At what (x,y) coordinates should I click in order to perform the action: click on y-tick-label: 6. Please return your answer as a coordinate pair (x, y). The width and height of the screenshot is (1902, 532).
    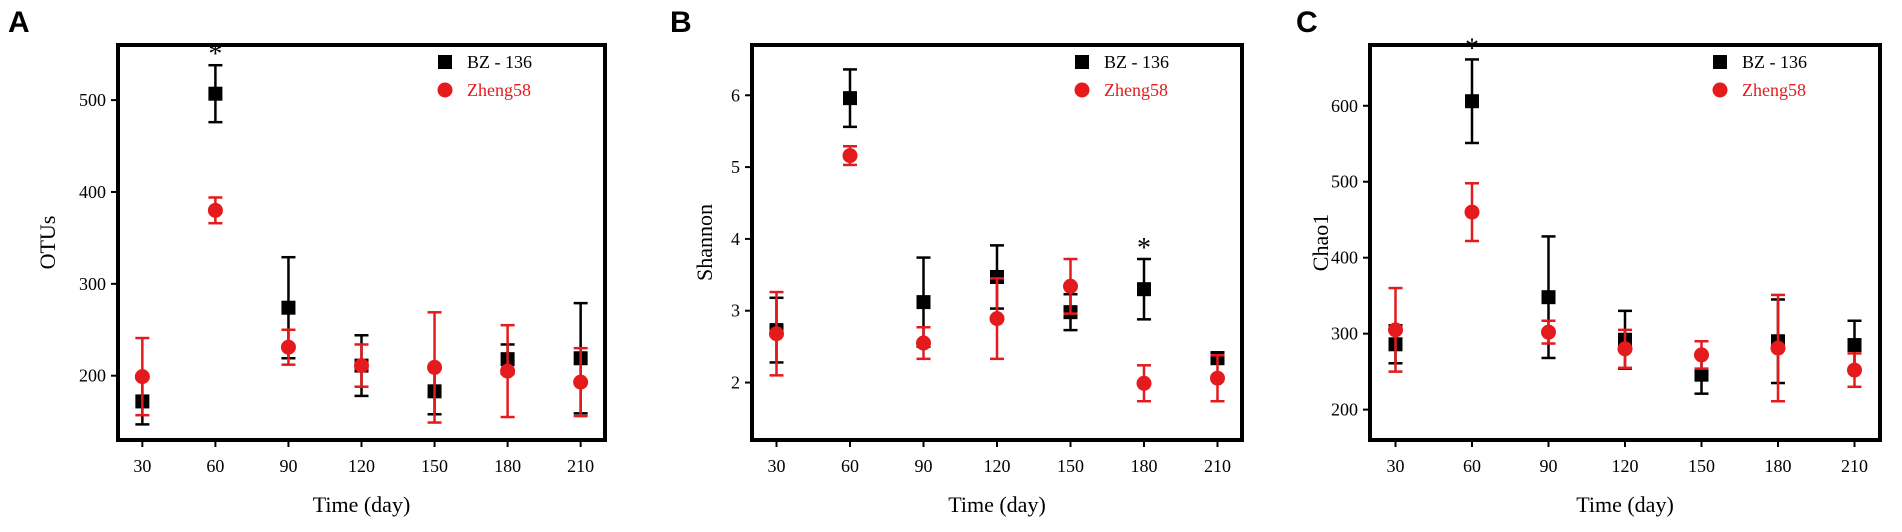
    Looking at the image, I should click on (735, 95).